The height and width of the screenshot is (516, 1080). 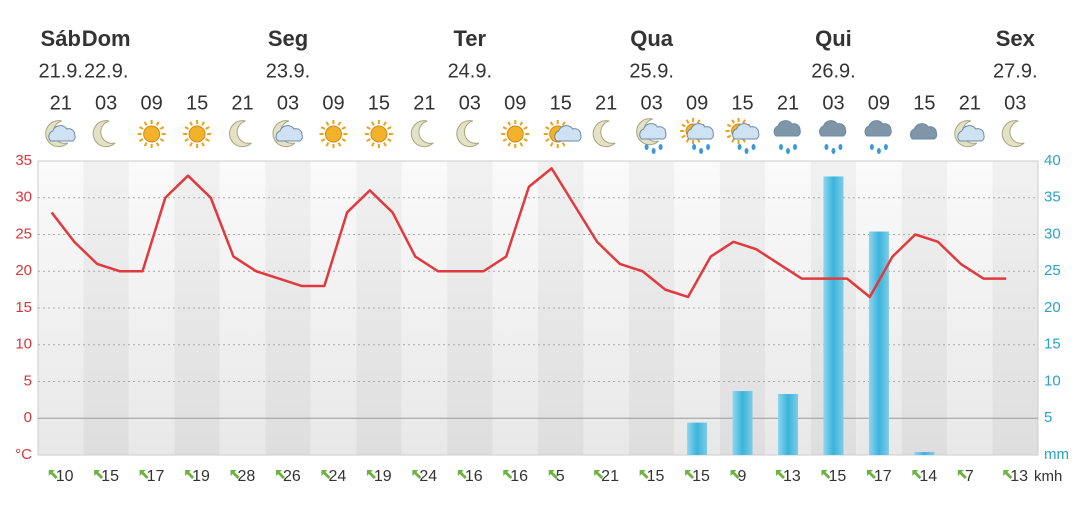 I want to click on y-tick-label: 5, so click(x=28, y=380).